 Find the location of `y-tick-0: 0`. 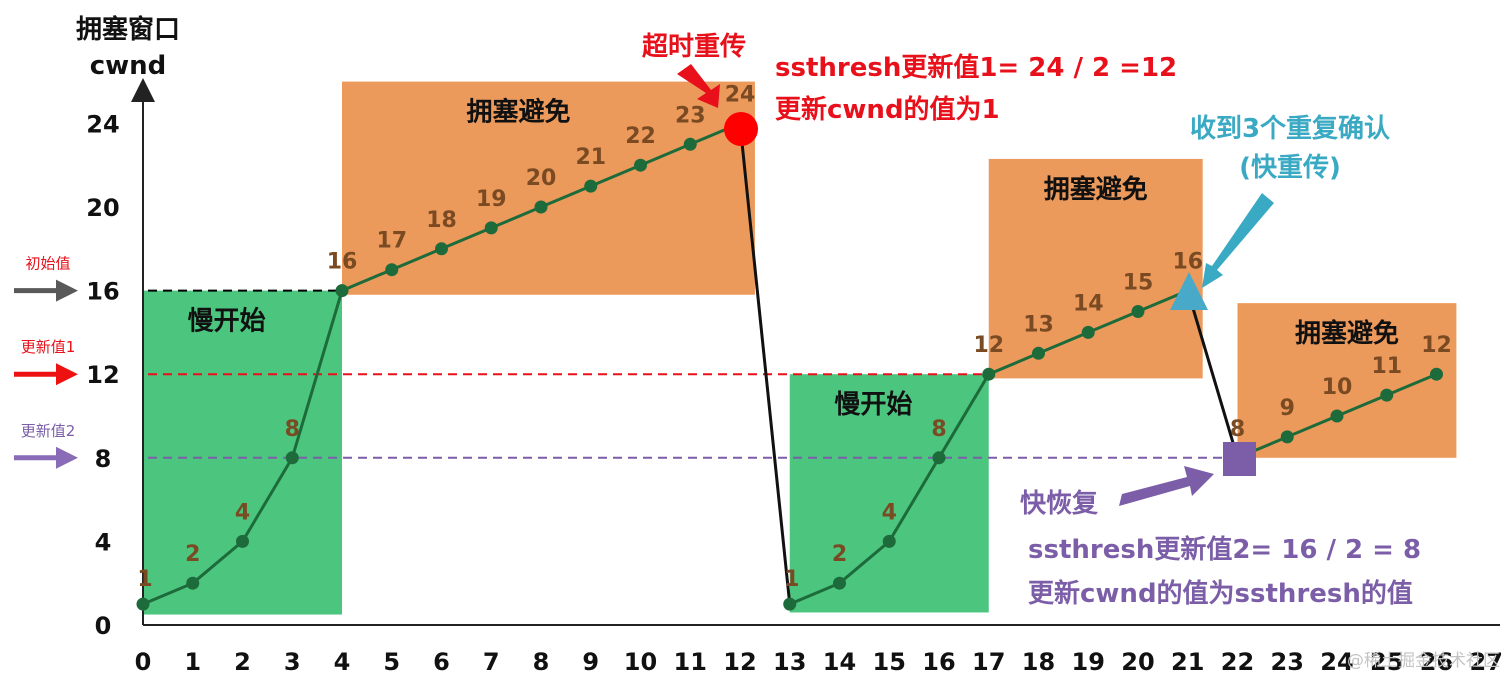

y-tick-0: 0 is located at coordinates (103, 626).